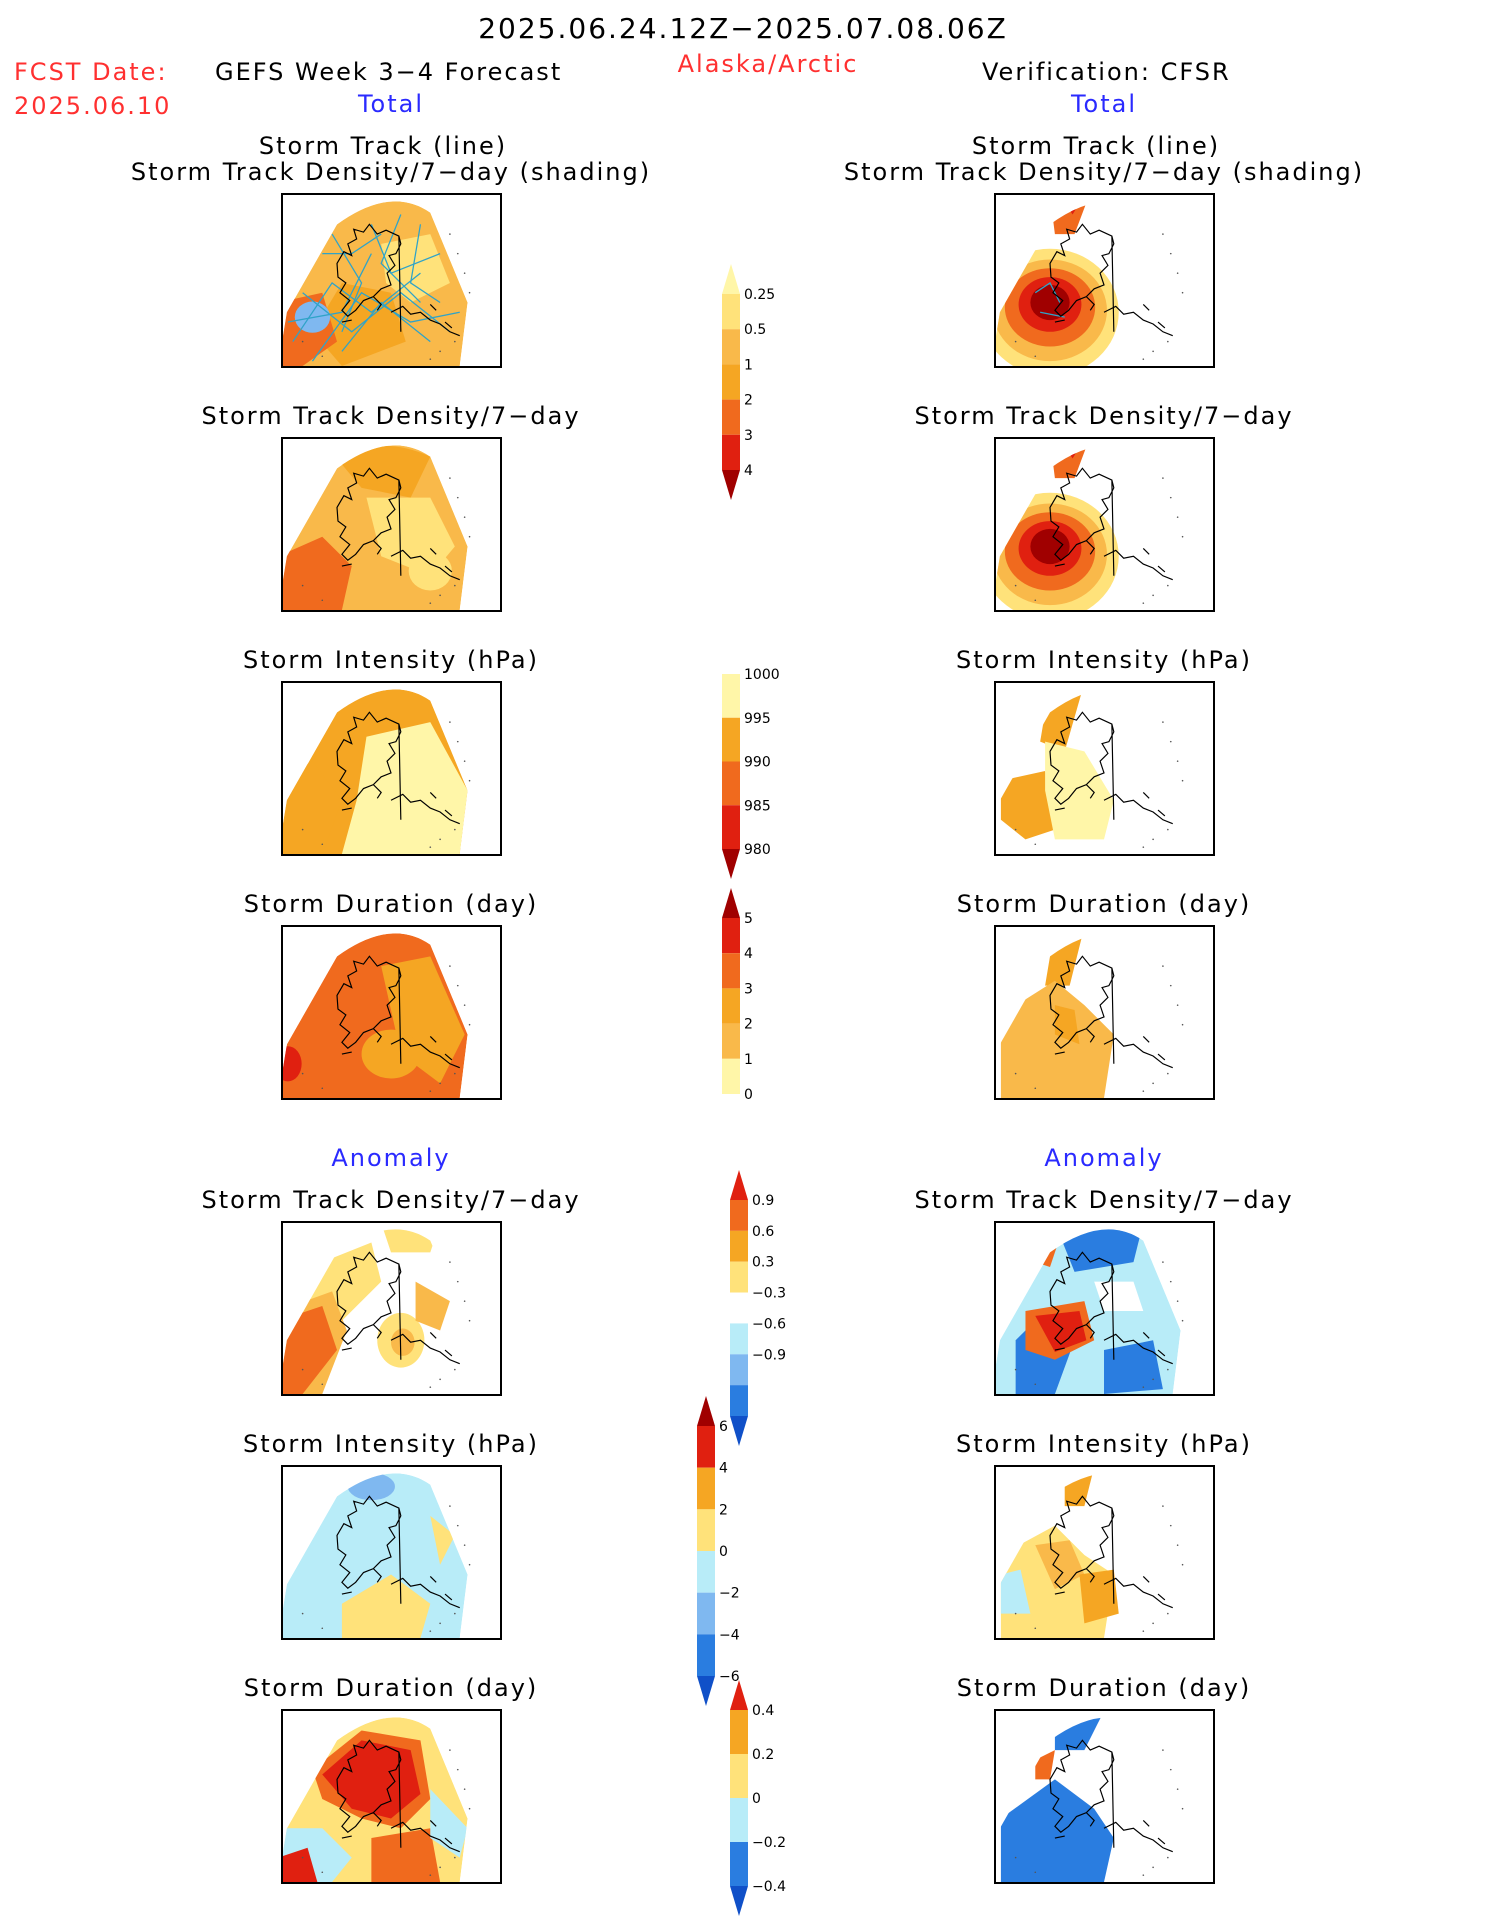 This screenshot has width=1487, height=1925. What do you see at coordinates (1104, 1444) in the screenshot?
I see `right-anomaly-intensity-title: Storm Intensity (hPa)` at bounding box center [1104, 1444].